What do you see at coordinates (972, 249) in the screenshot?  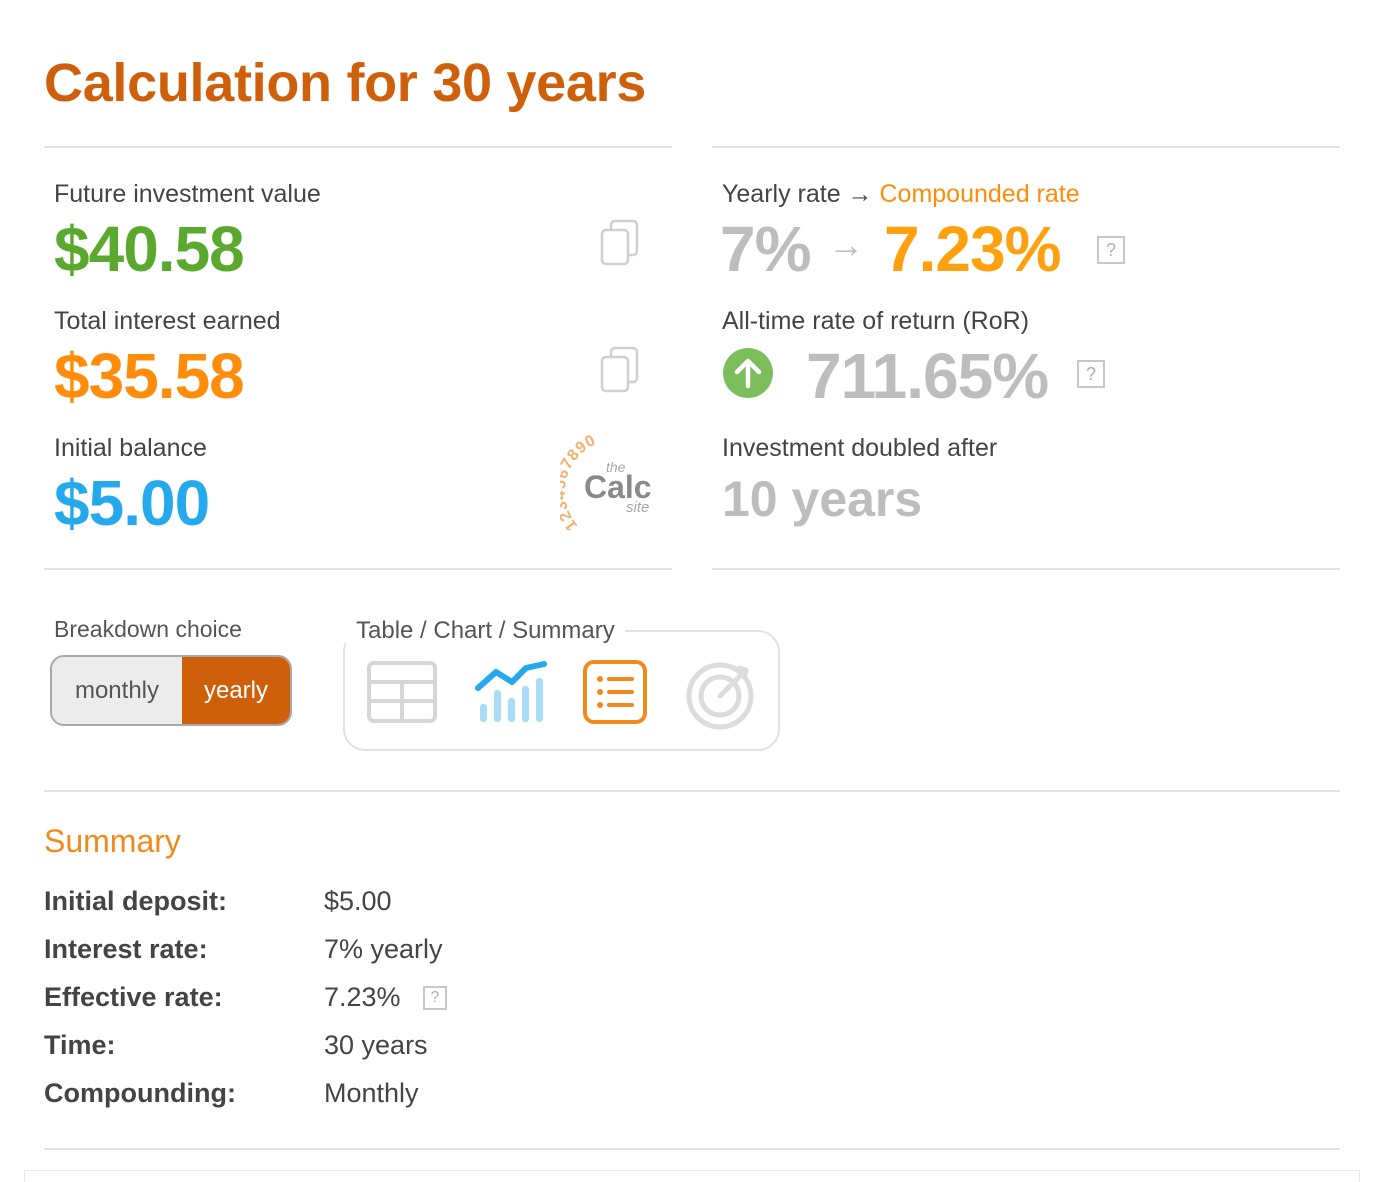 I see `compounded-rate-value: 7.23%` at bounding box center [972, 249].